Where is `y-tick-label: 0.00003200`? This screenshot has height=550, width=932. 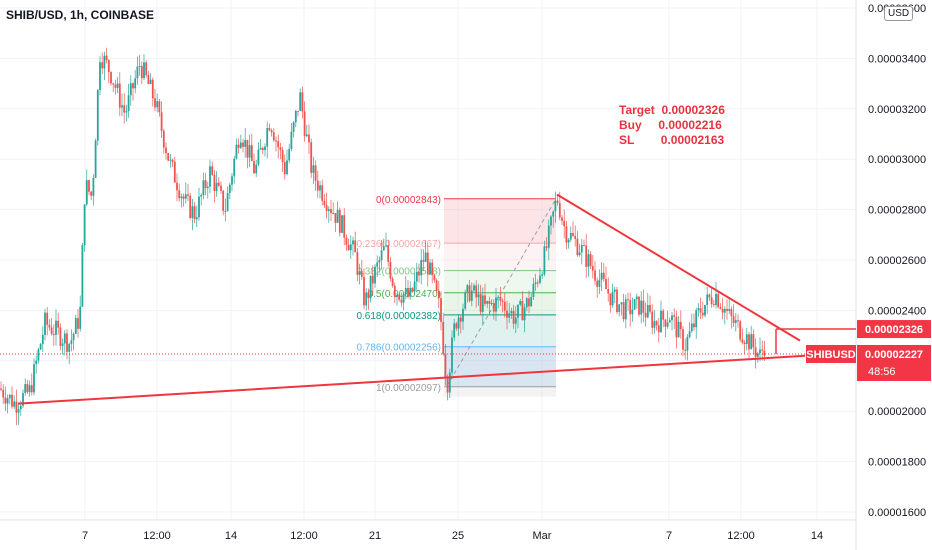 y-tick-label: 0.00003200 is located at coordinates (897, 110).